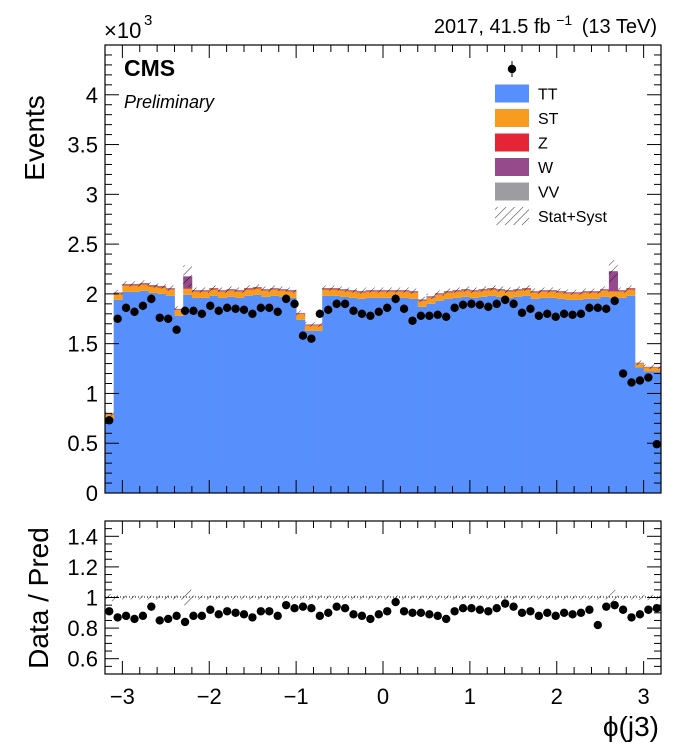 The width and height of the screenshot is (696, 750). I want to click on preliminary-label: Preliminary, so click(169, 102).